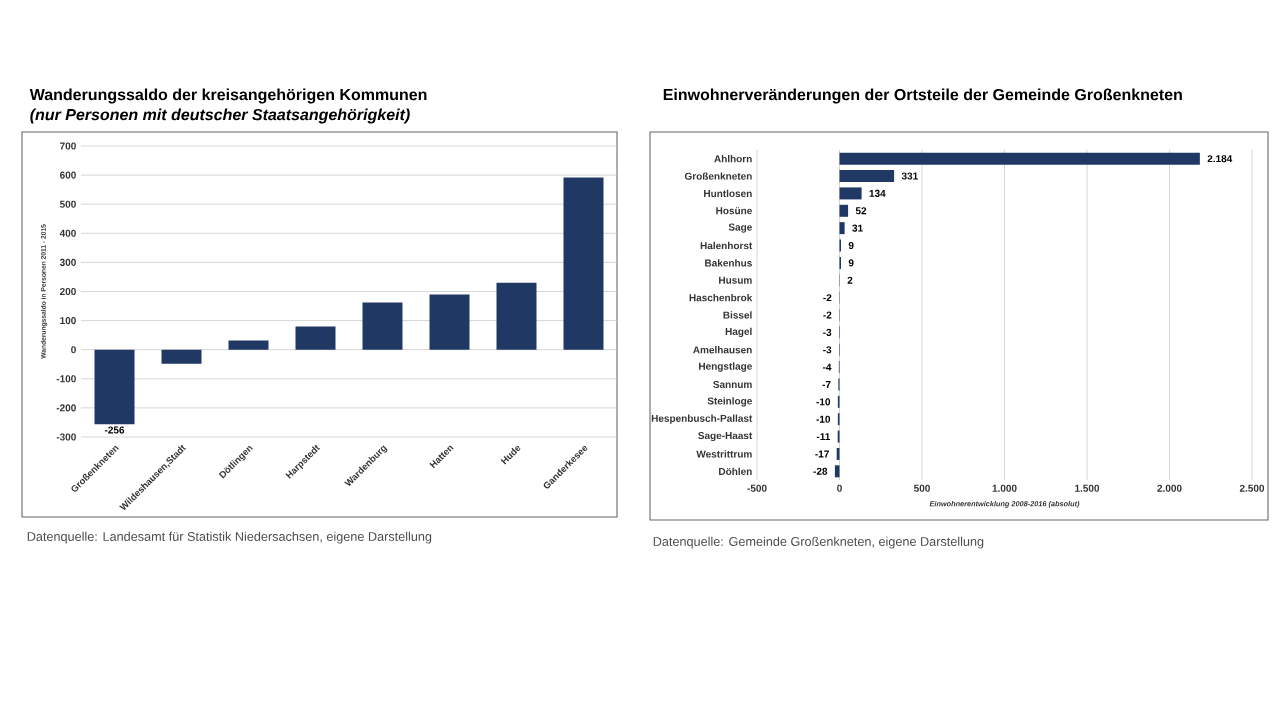  Describe the element at coordinates (1220, 159) in the screenshot. I see `data-label: 2.184` at that location.